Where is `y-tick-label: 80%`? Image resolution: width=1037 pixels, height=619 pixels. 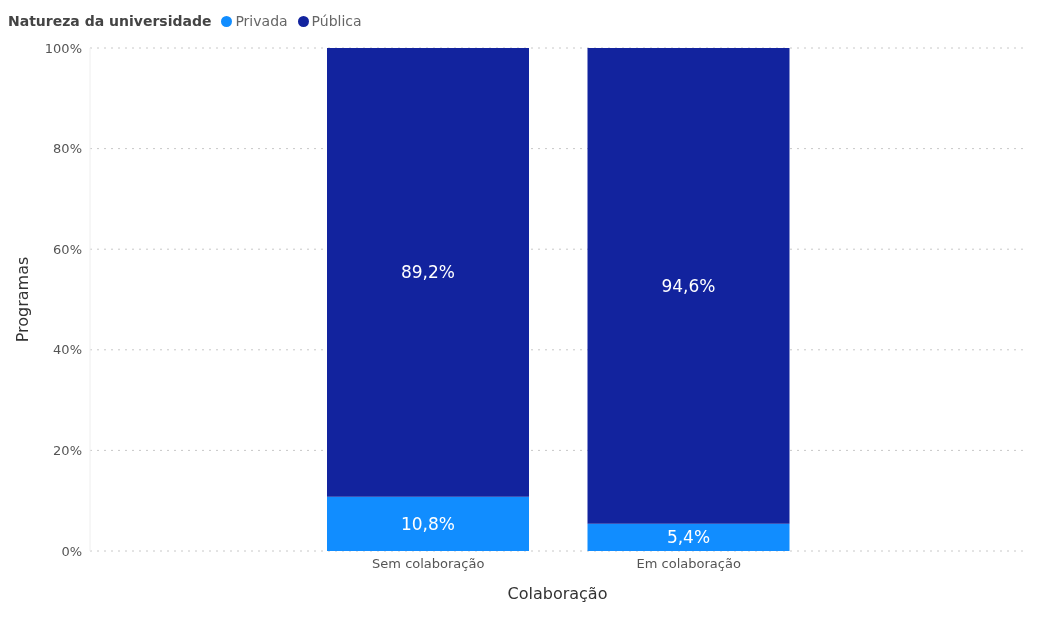 y-tick-label: 80% is located at coordinates (67, 149).